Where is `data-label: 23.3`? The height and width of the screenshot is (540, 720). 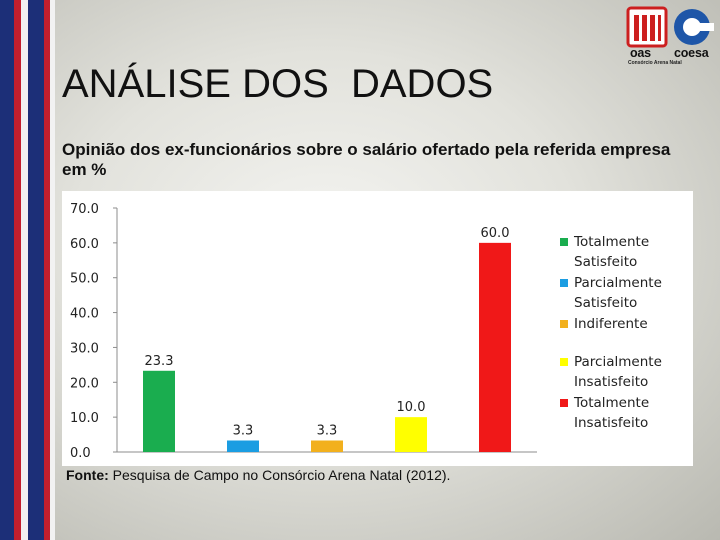
data-label: 23.3 is located at coordinates (159, 361).